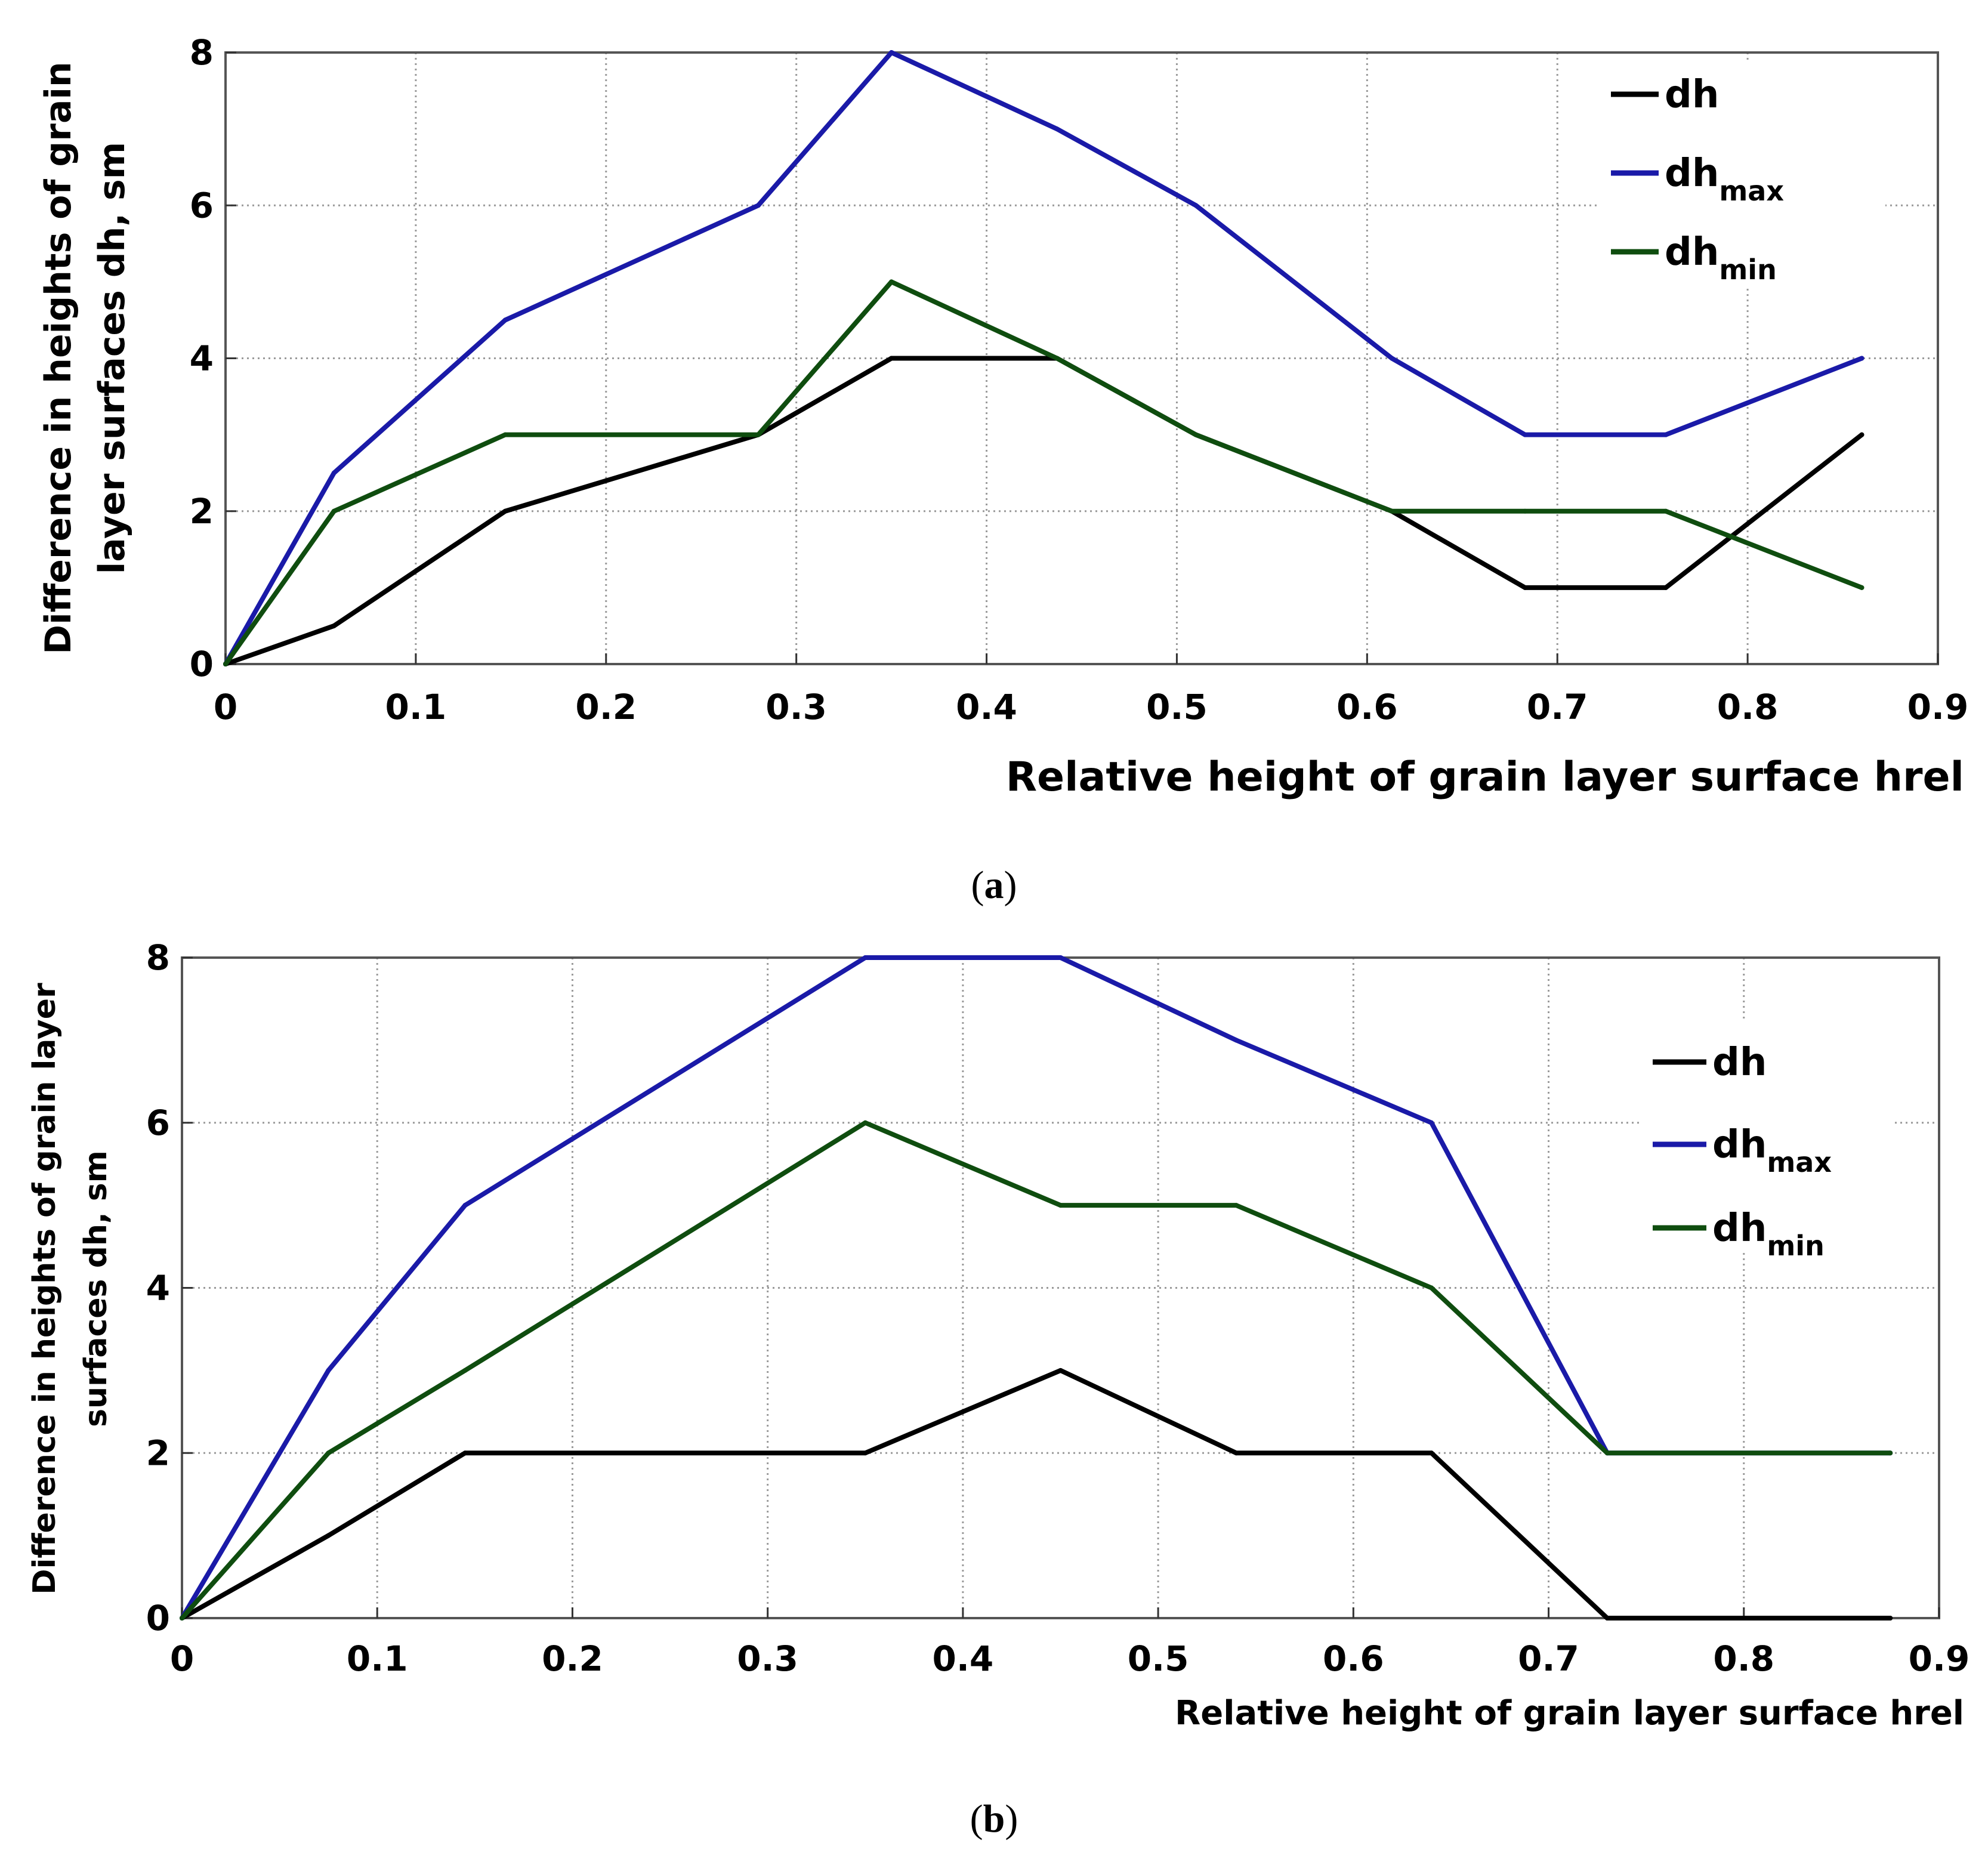 The image size is (1988, 1852). Describe the element at coordinates (45, 1289) in the screenshot. I see `y-axis-label: Difference in heights of grain layer` at that location.